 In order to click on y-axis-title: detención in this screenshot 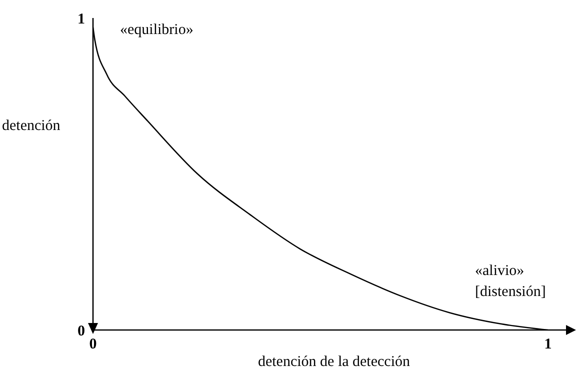, I will do `click(31, 126)`.